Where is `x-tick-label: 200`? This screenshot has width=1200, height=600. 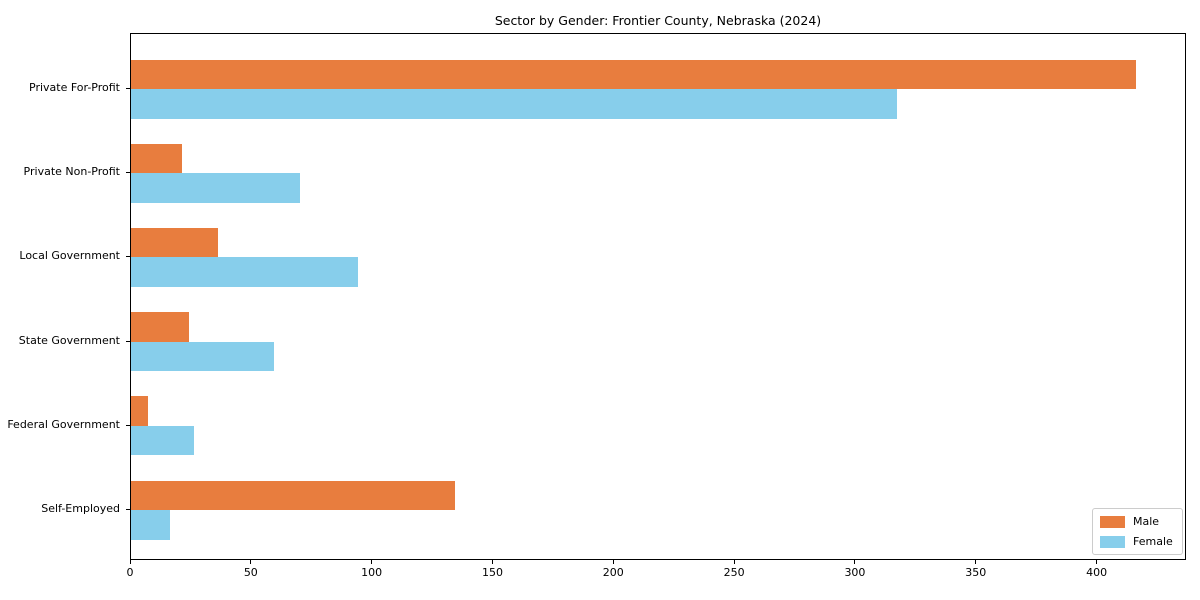
x-tick-label: 200 is located at coordinates (613, 572).